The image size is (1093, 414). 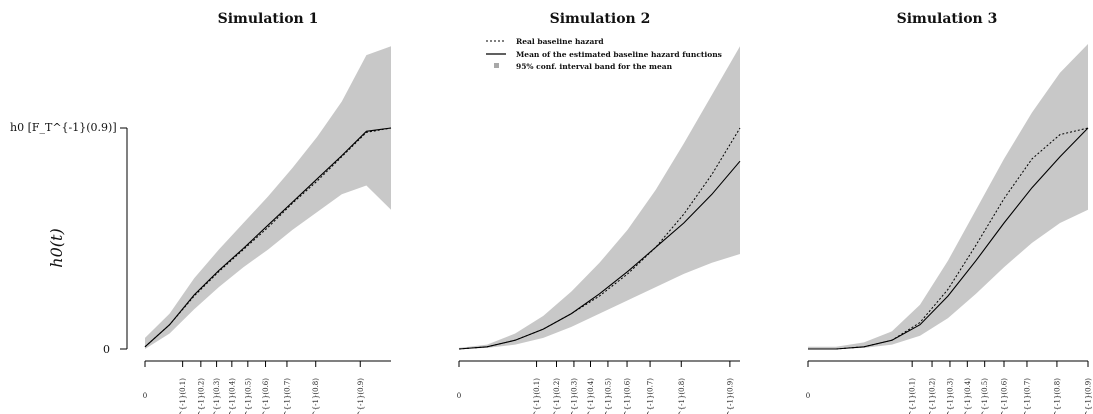 What do you see at coordinates (268, 19) in the screenshot?
I see `panel-title: Simulation 1` at bounding box center [268, 19].